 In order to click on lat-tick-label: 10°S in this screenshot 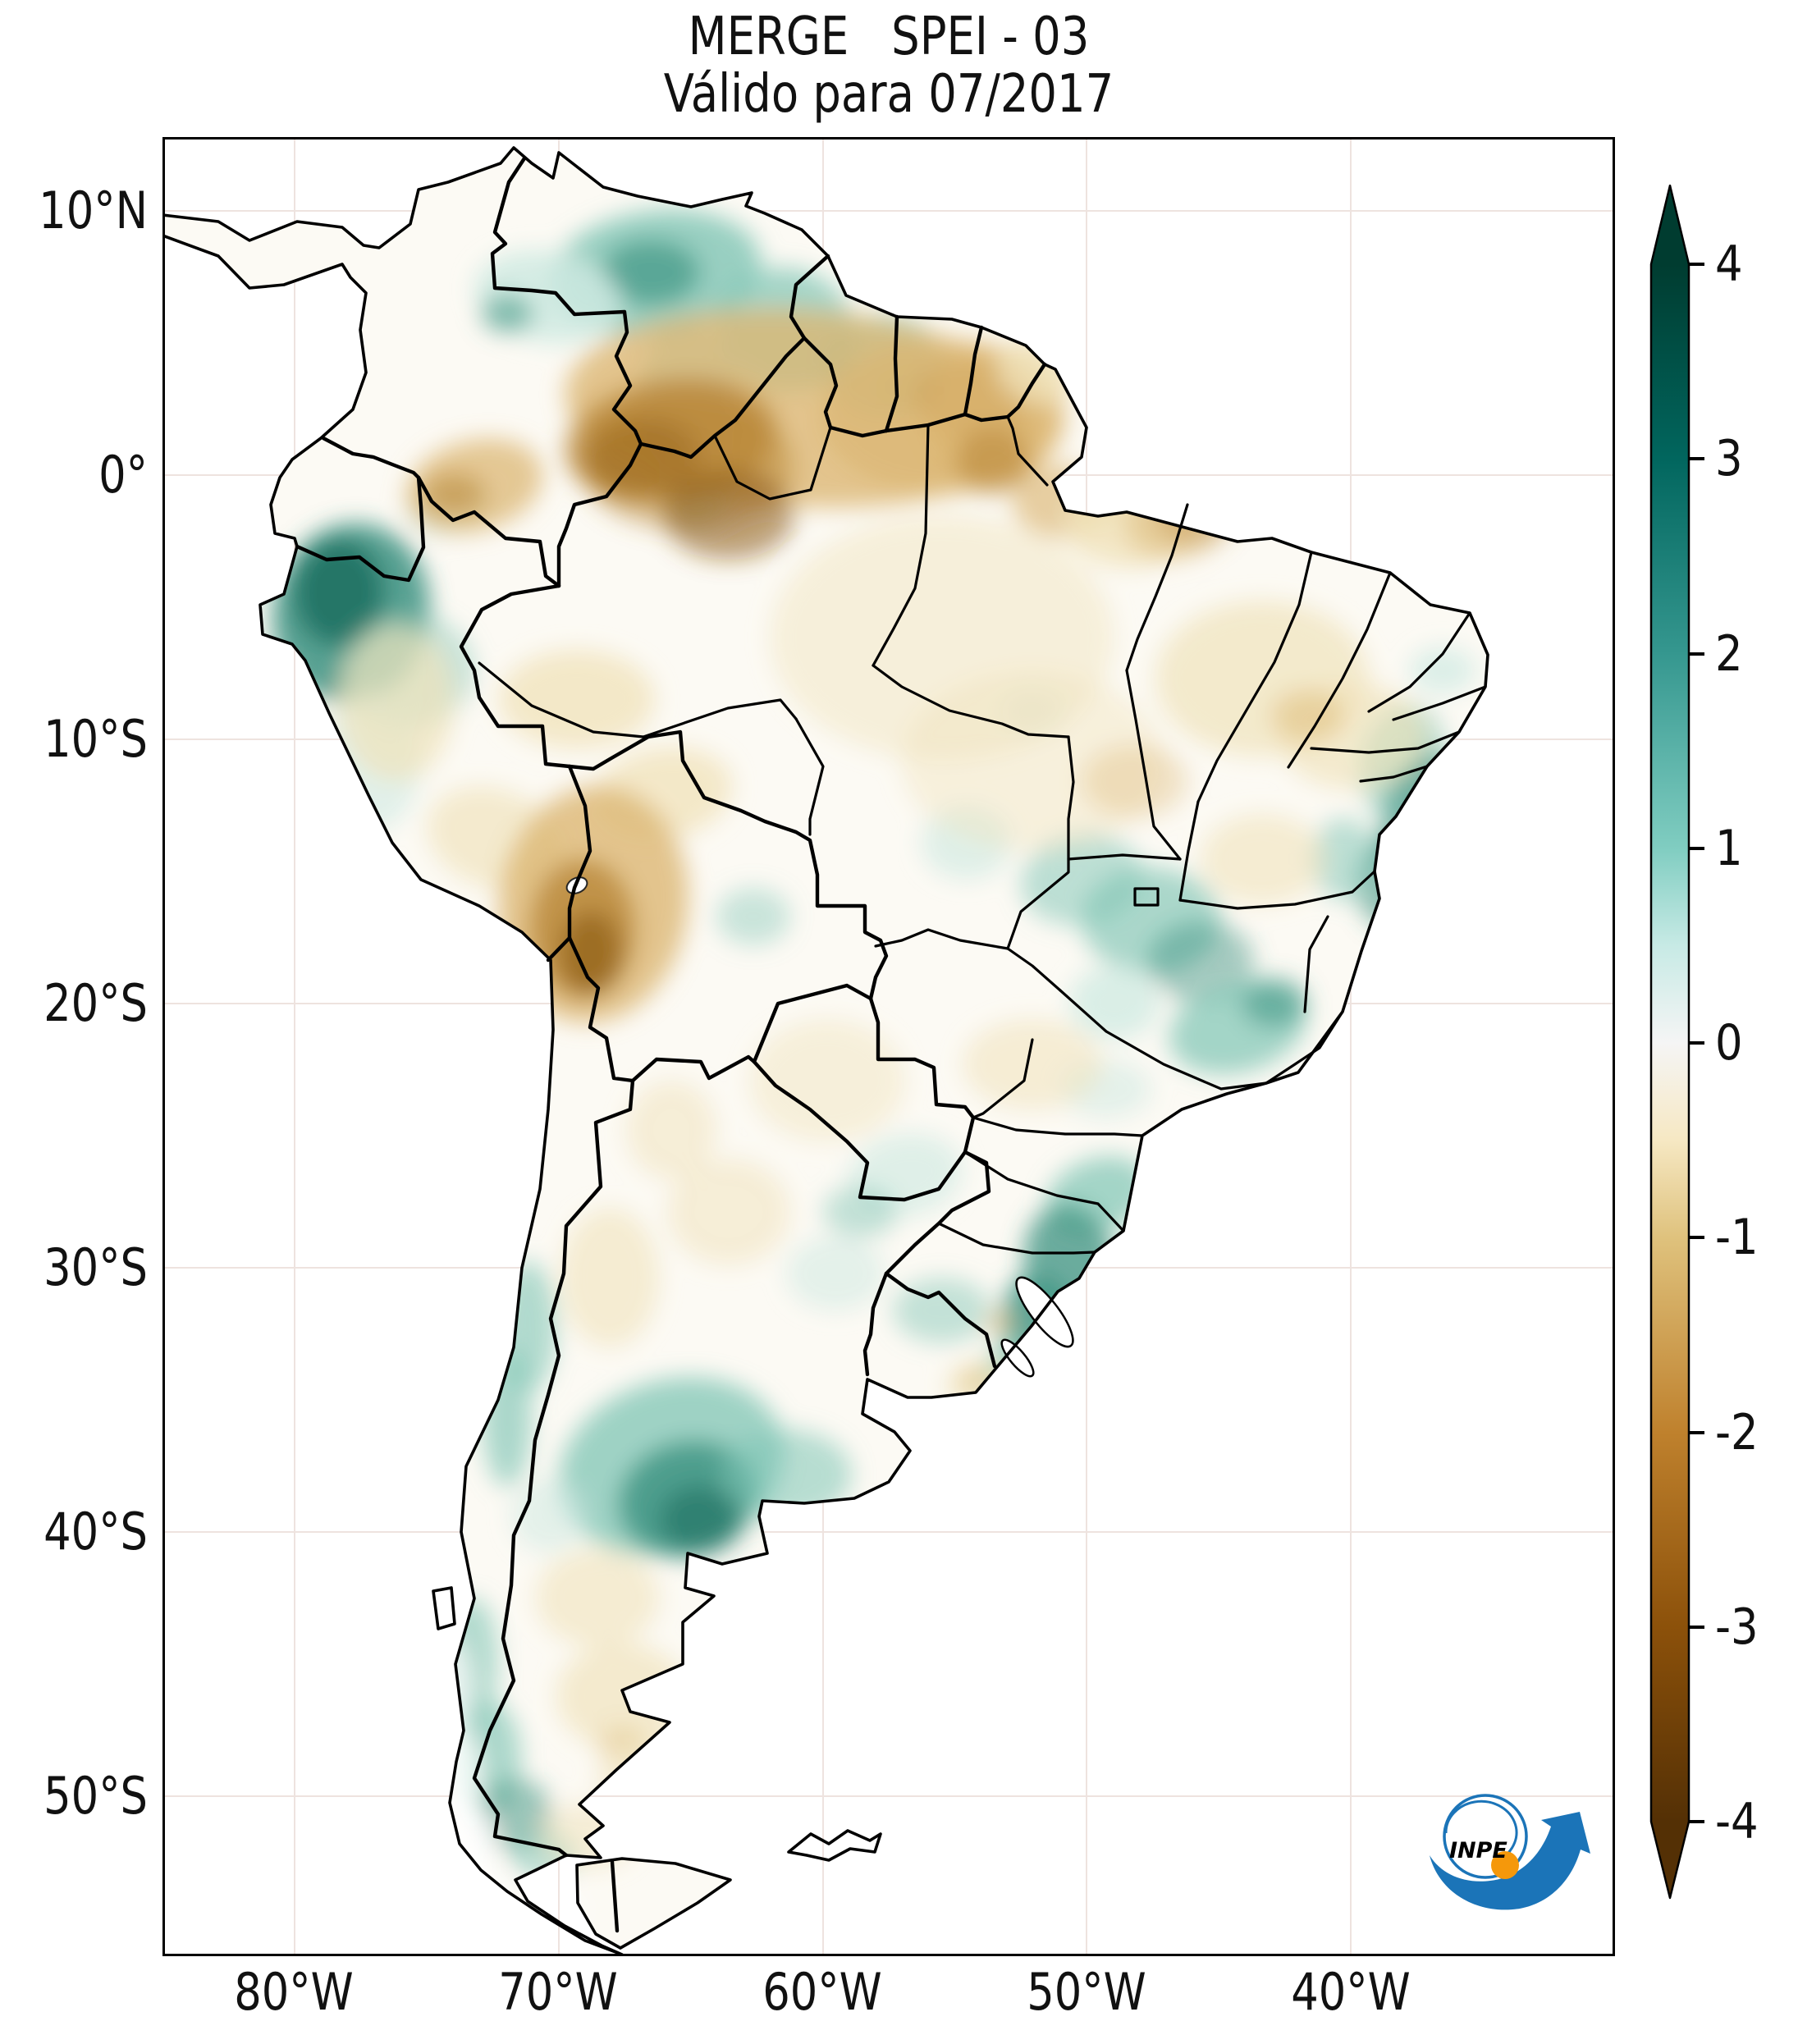, I will do `click(96, 739)`.